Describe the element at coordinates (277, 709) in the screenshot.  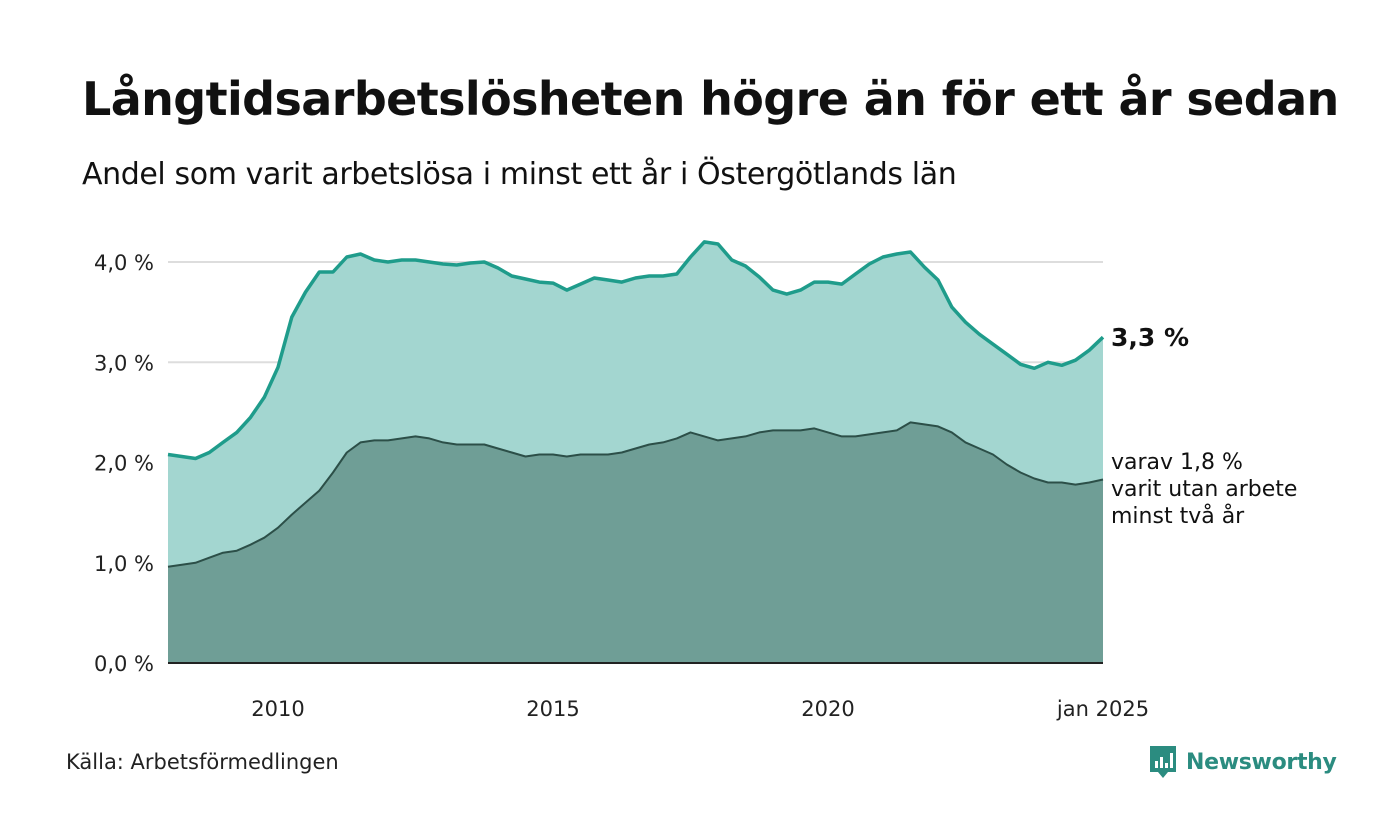
I see `x-tick-label: 2010` at that location.